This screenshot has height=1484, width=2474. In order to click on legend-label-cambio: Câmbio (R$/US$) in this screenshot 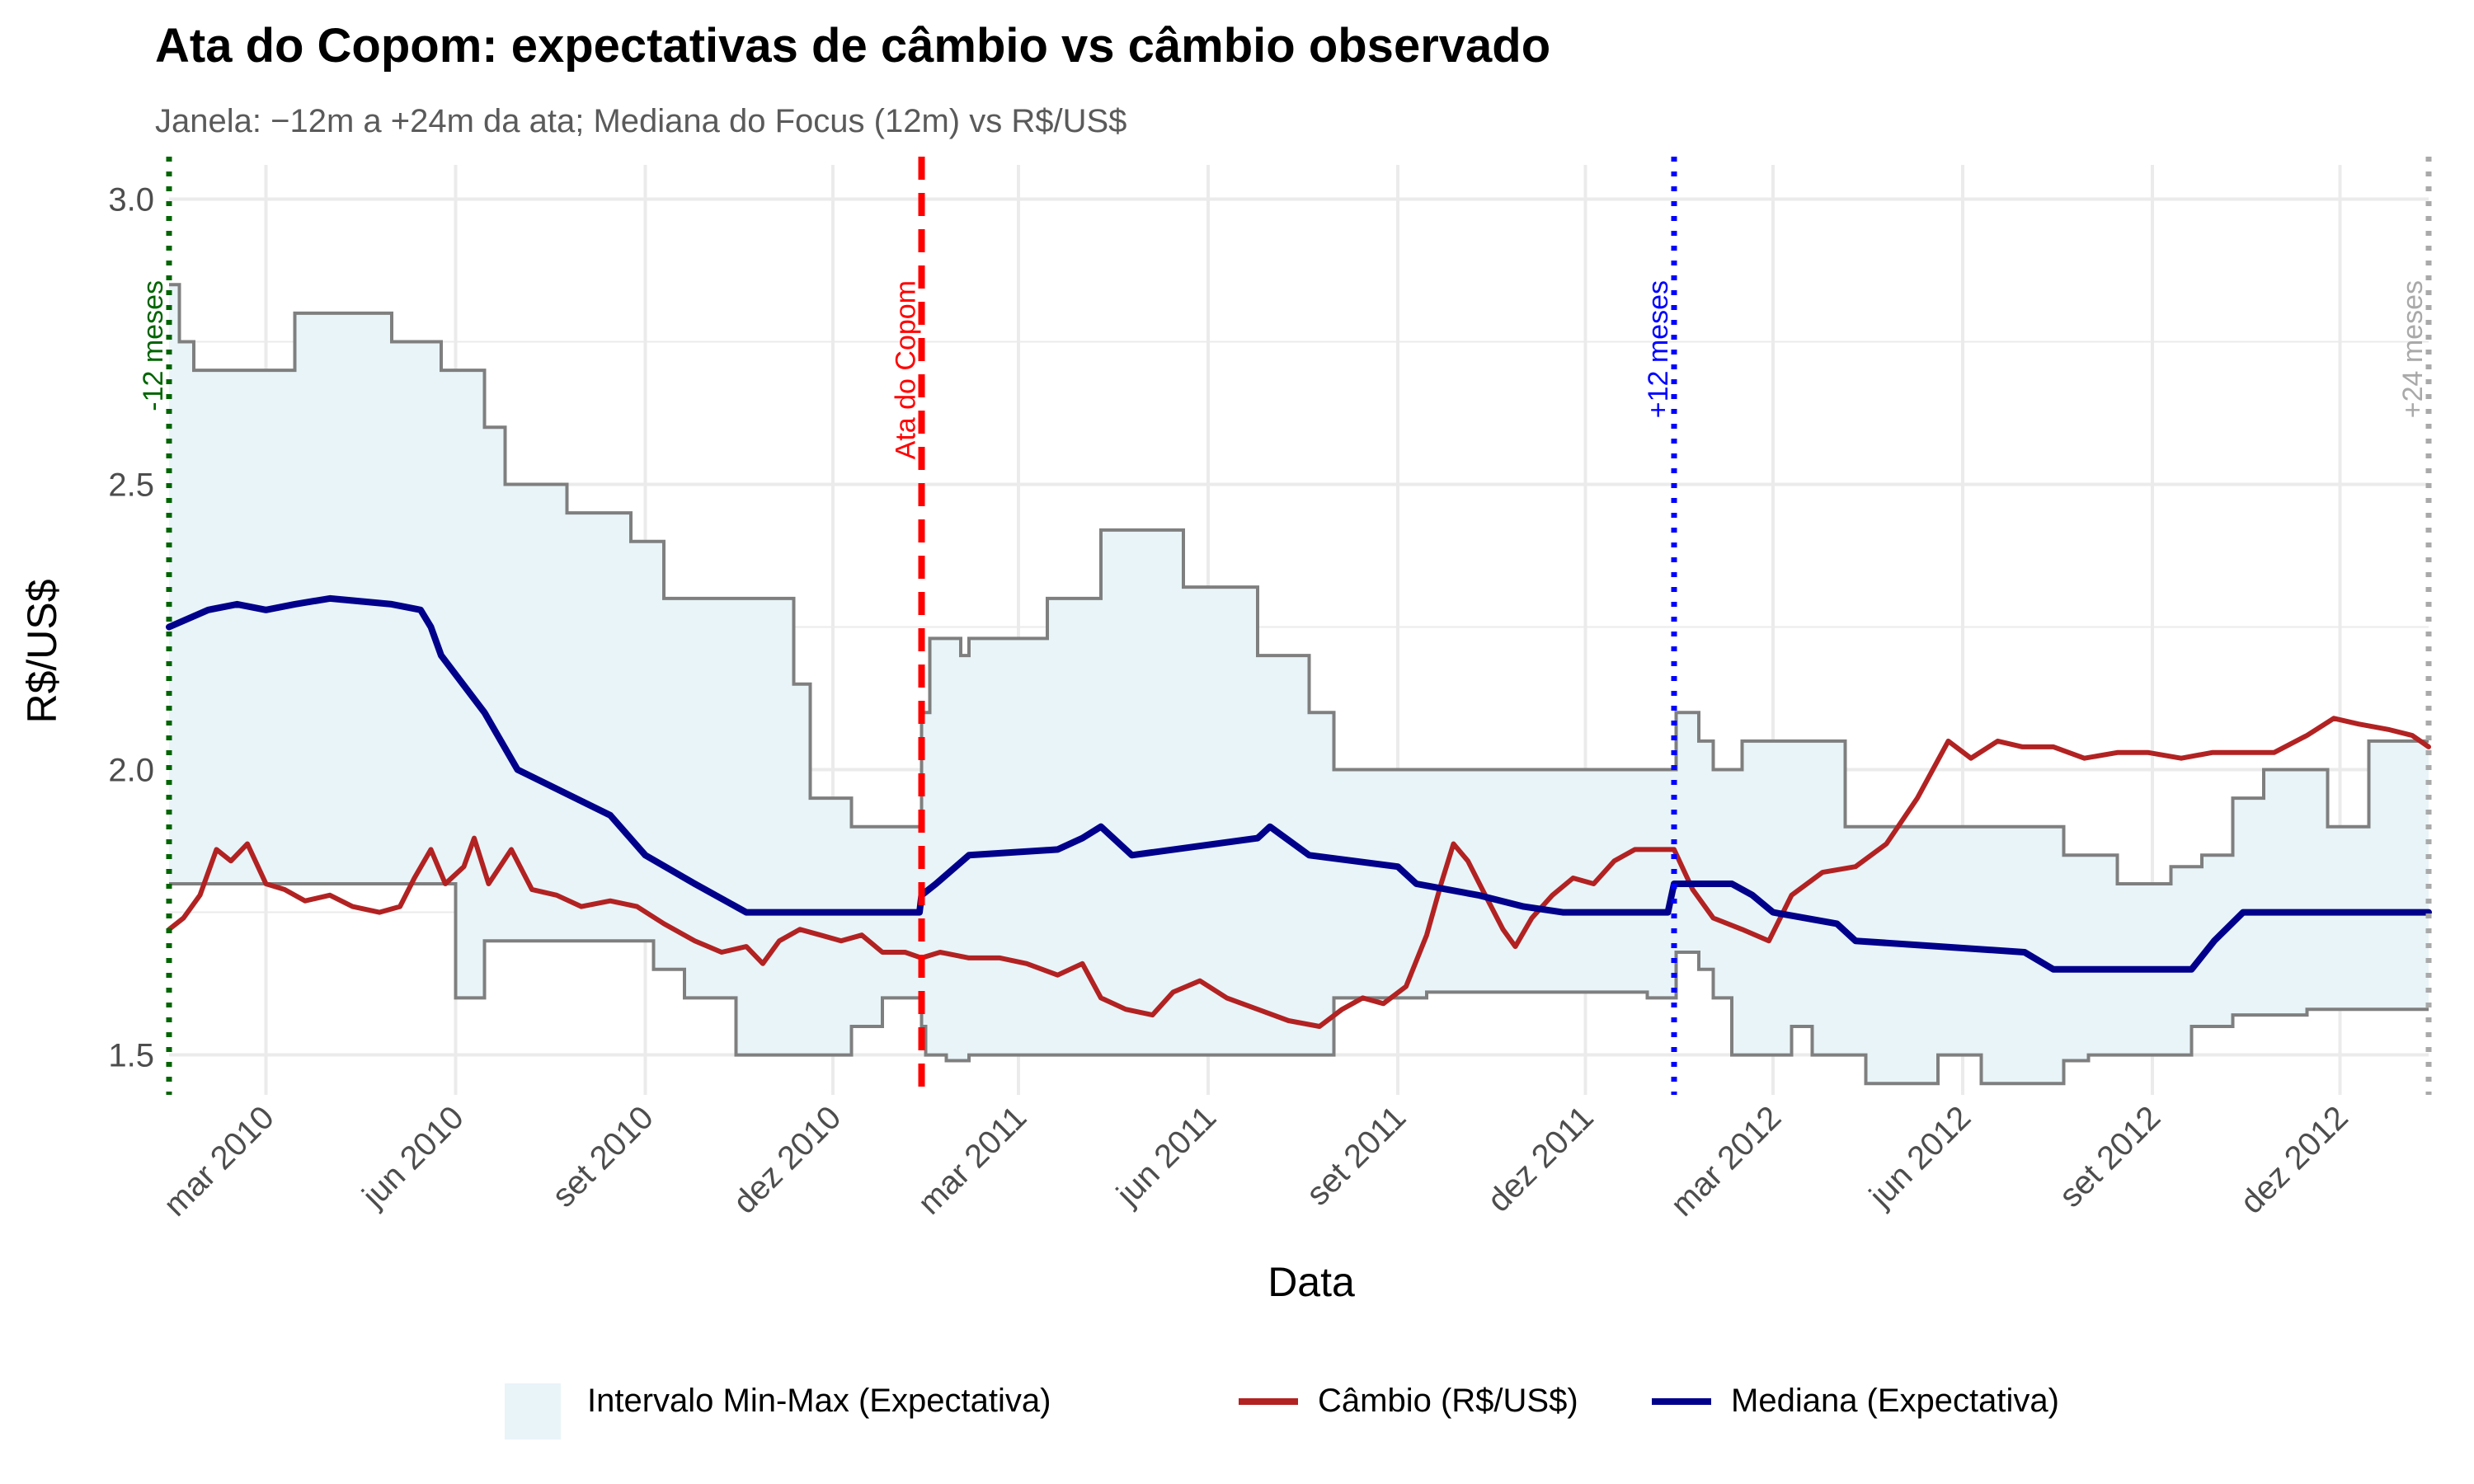, I will do `click(1448, 1401)`.